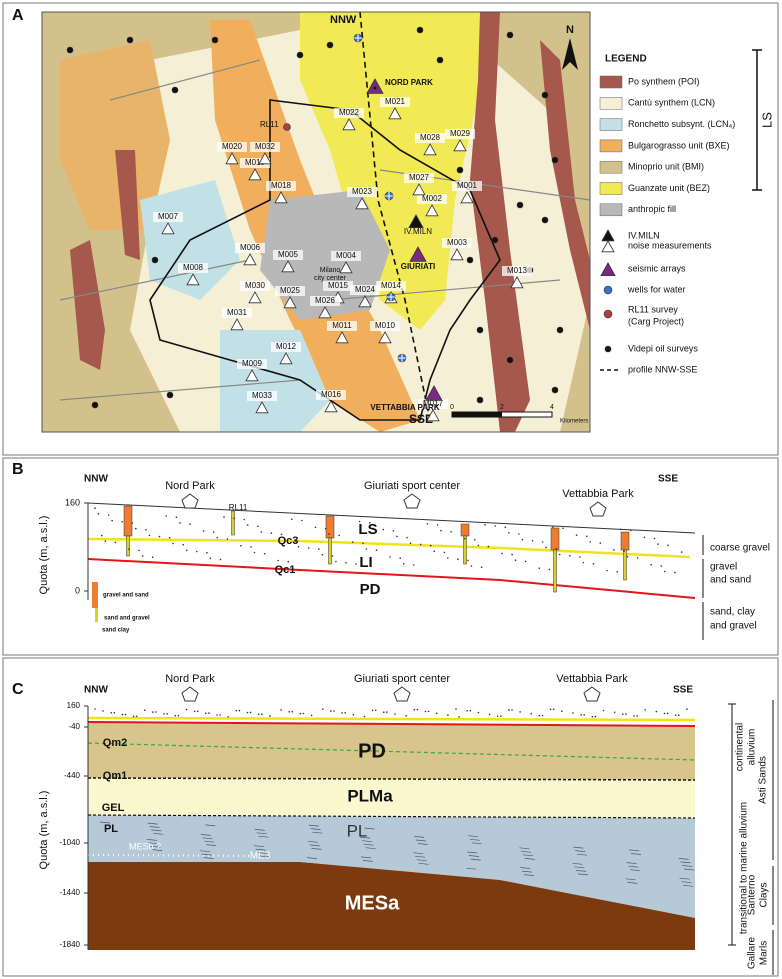  Describe the element at coordinates (457, 242) in the screenshot. I see `station-label: M003` at that location.